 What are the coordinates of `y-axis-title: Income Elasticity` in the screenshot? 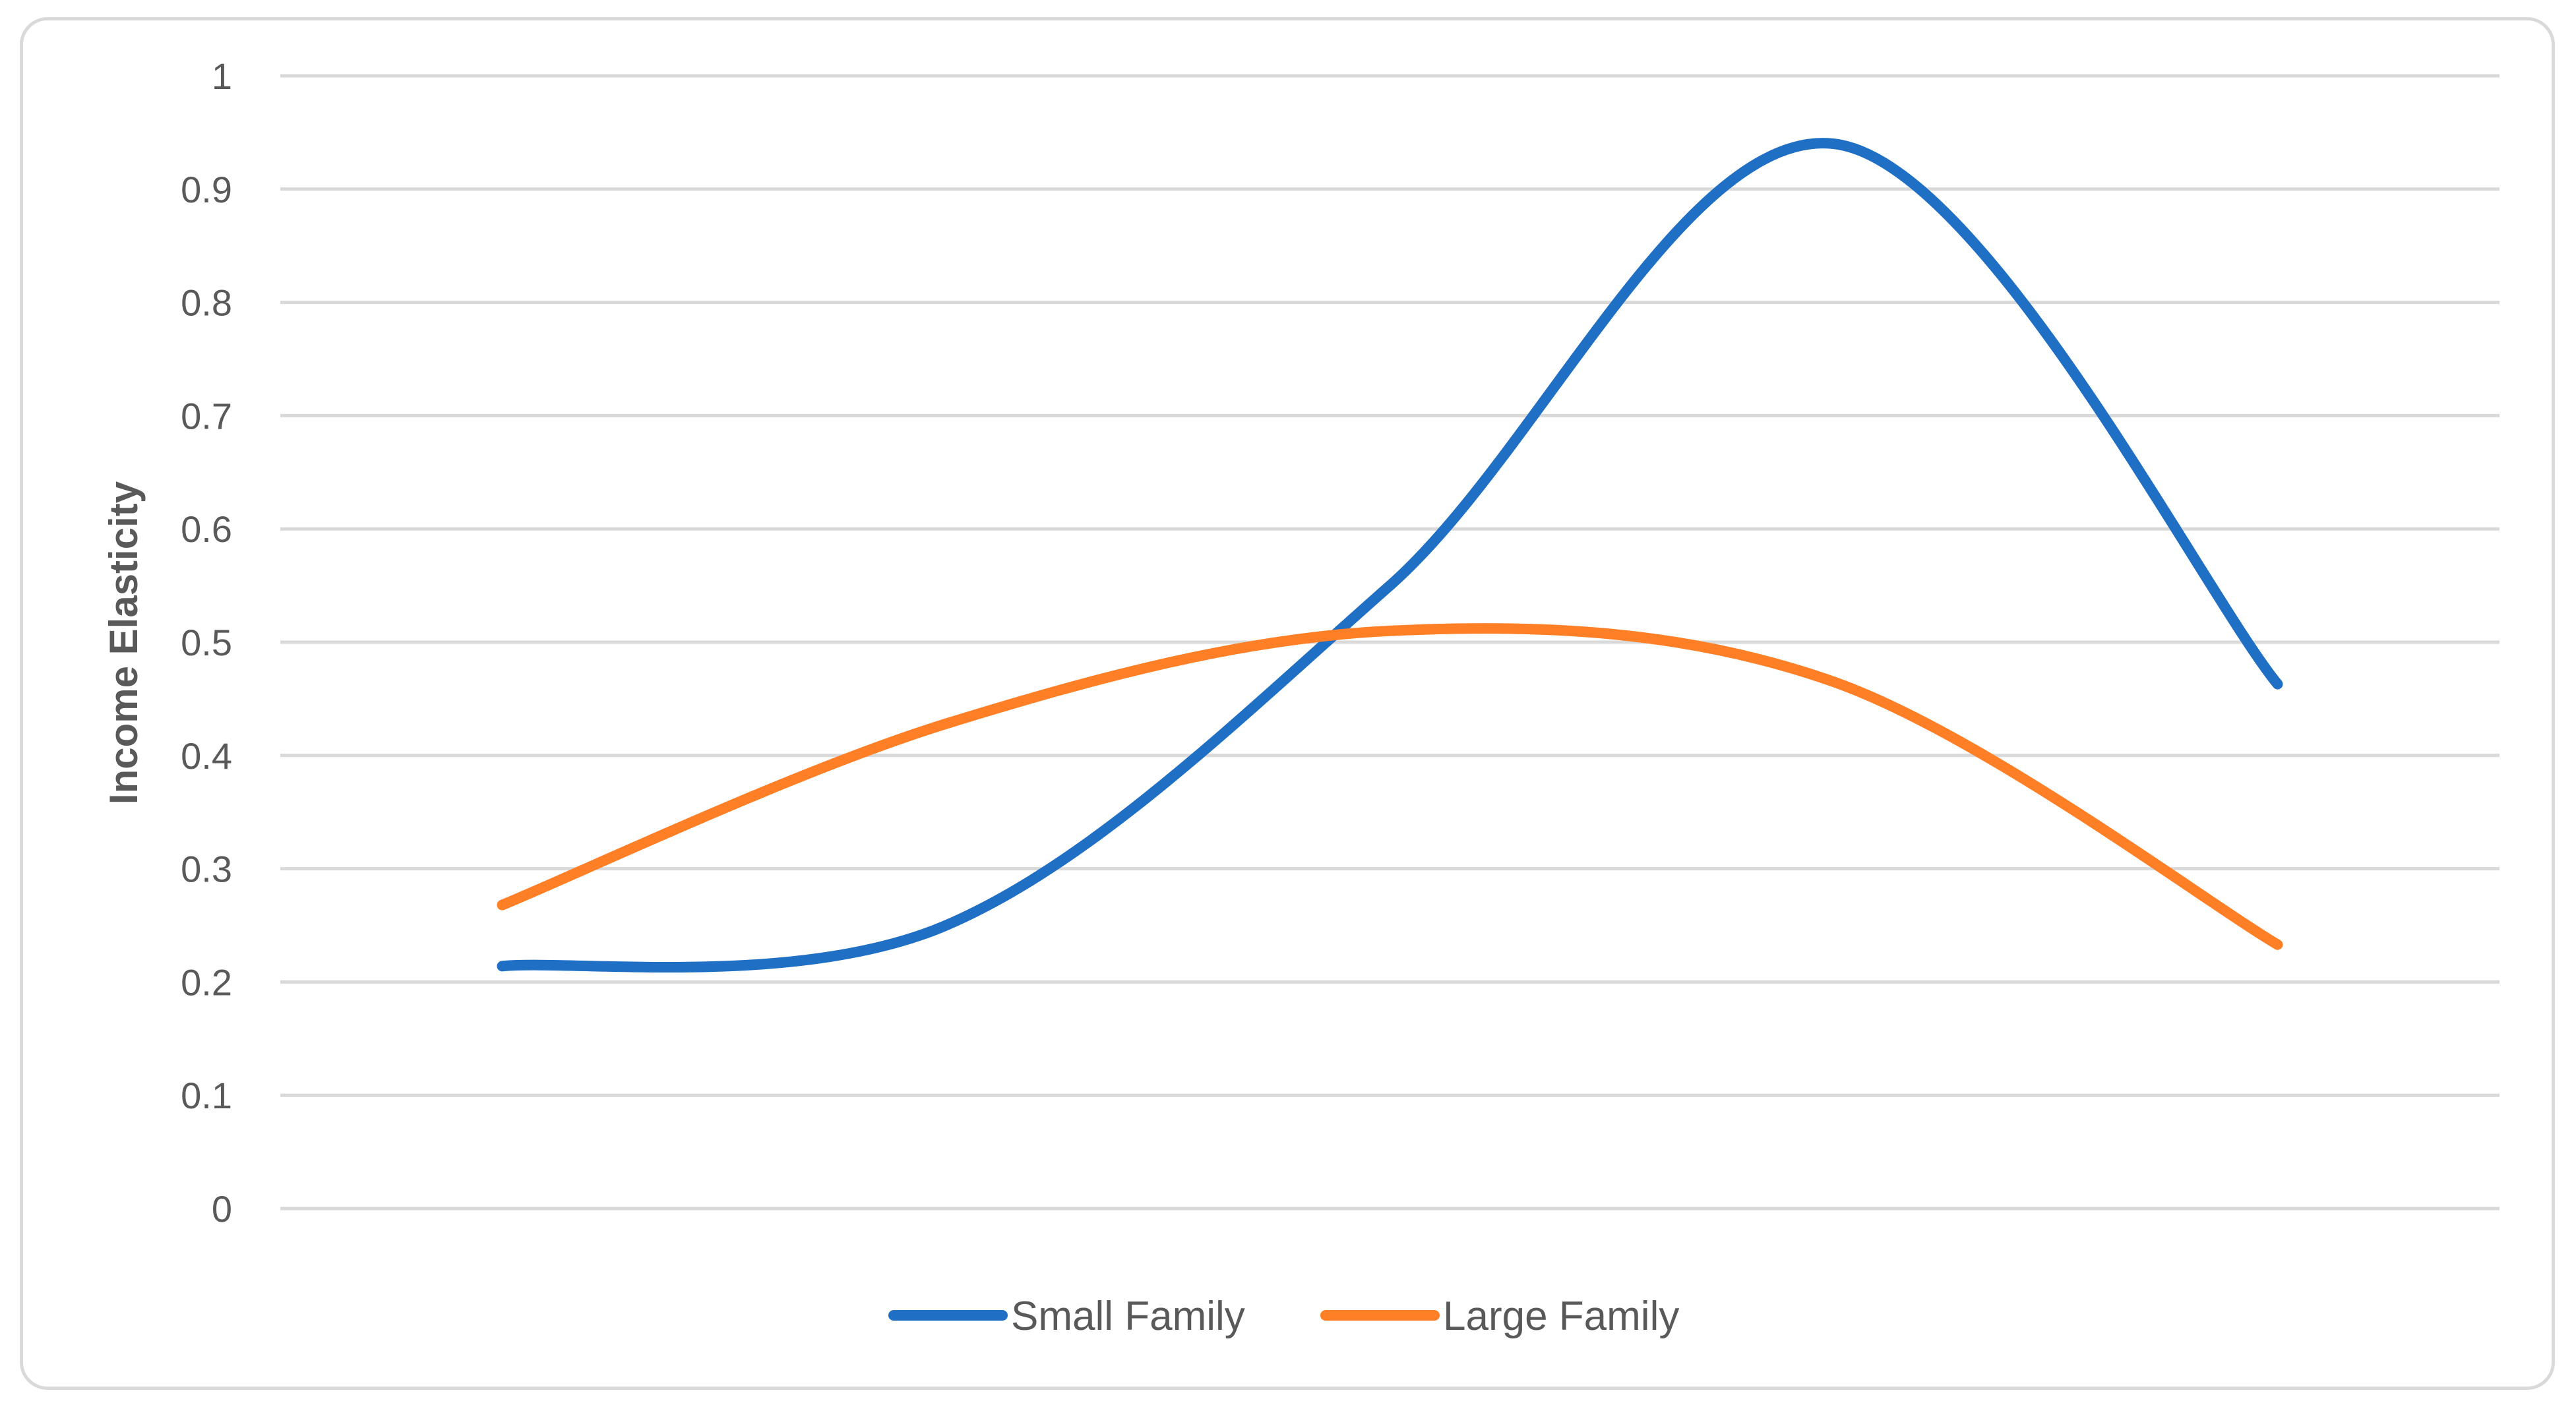 It's located at (124, 643).